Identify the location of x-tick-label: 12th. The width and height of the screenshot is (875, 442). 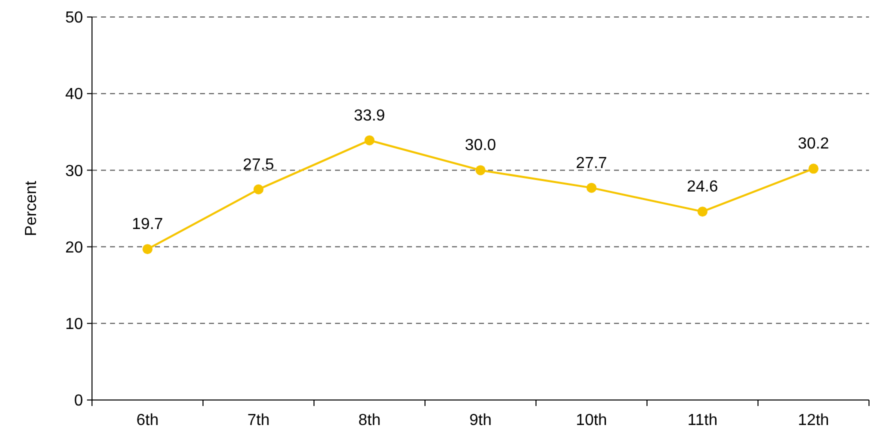
(814, 420).